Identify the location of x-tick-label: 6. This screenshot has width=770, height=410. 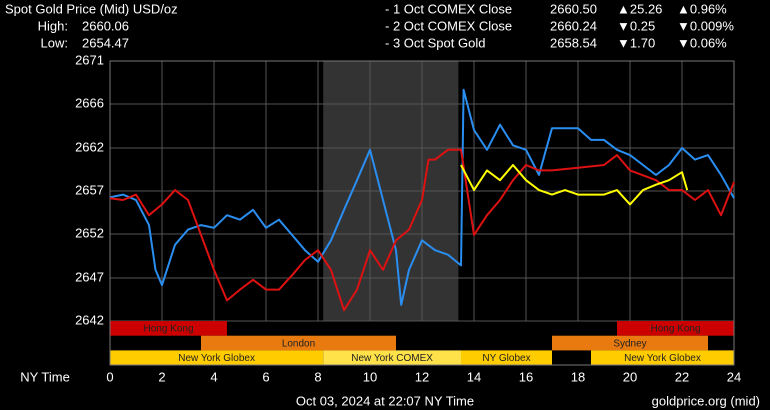
(265, 376).